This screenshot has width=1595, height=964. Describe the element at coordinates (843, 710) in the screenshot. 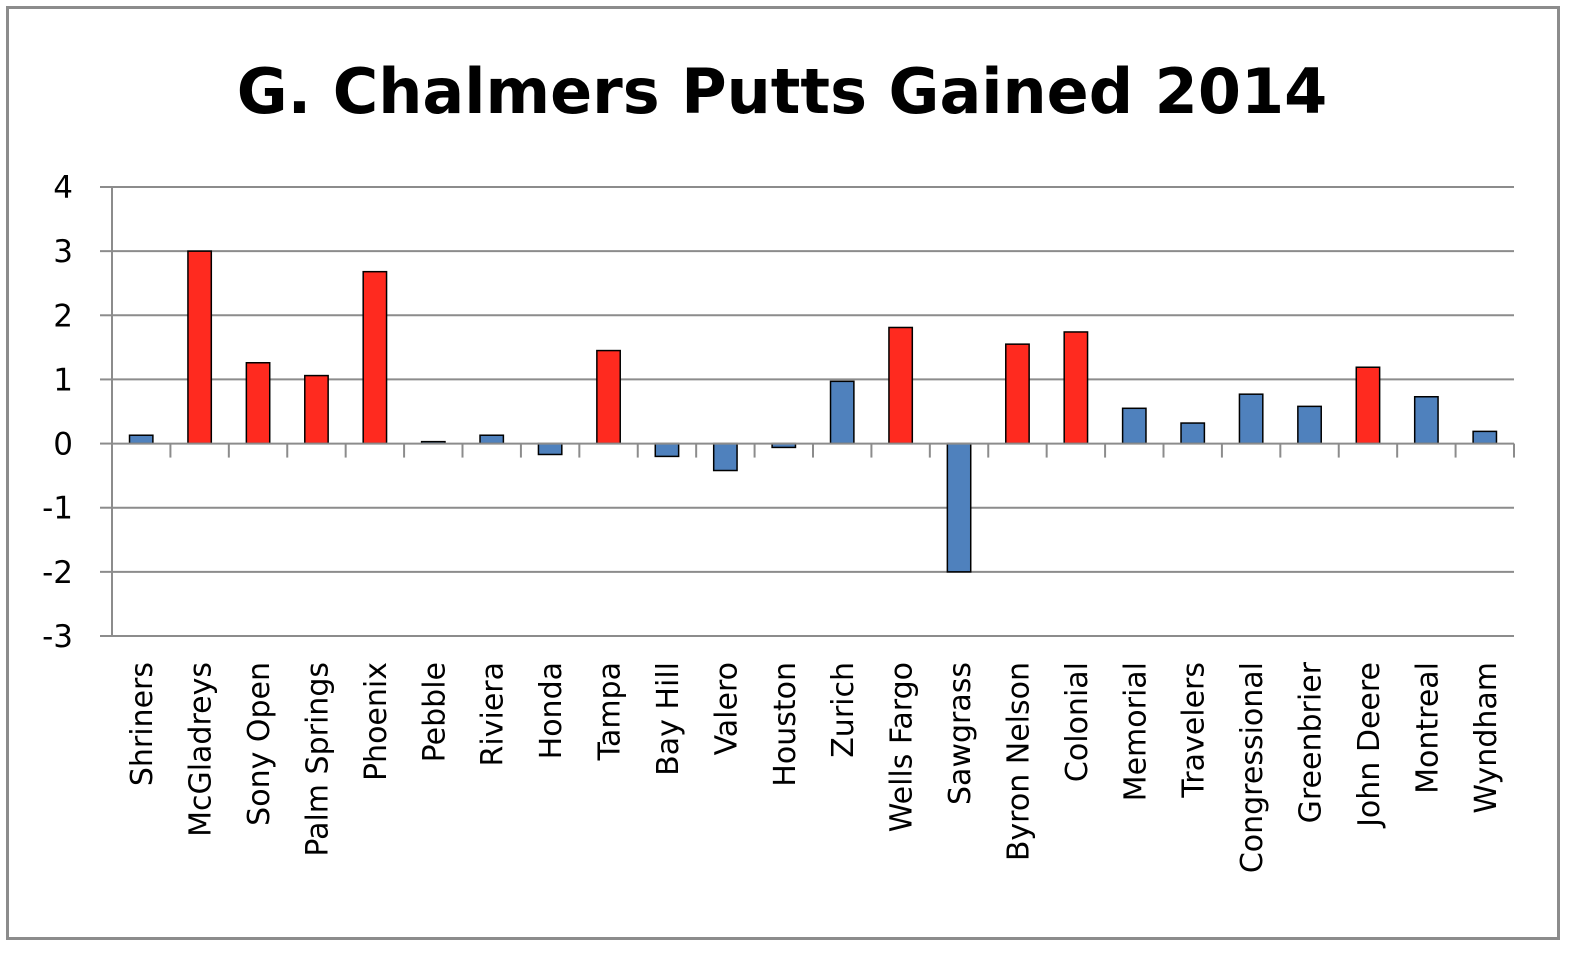

I see `category-label: Zurich` at that location.